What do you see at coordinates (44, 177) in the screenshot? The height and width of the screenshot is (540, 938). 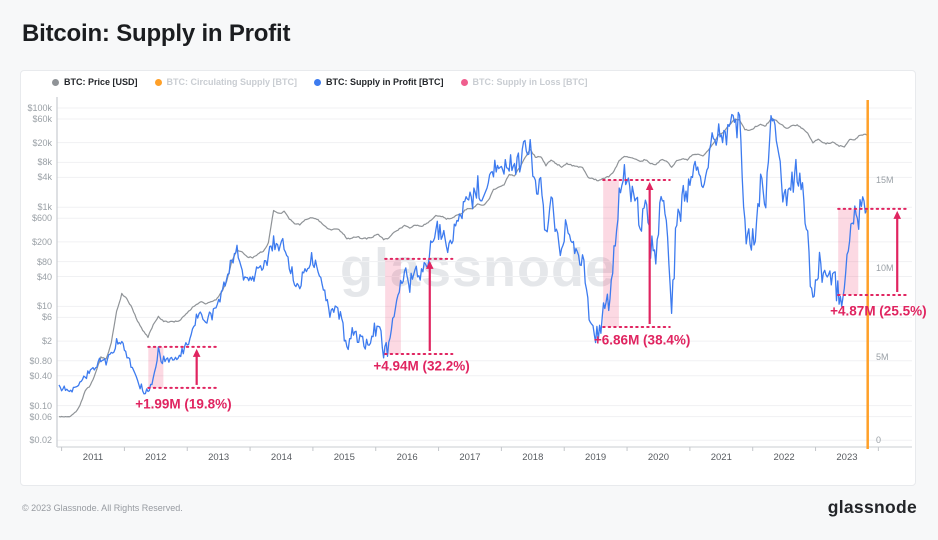 I see `left-axis-tick: $4k` at bounding box center [44, 177].